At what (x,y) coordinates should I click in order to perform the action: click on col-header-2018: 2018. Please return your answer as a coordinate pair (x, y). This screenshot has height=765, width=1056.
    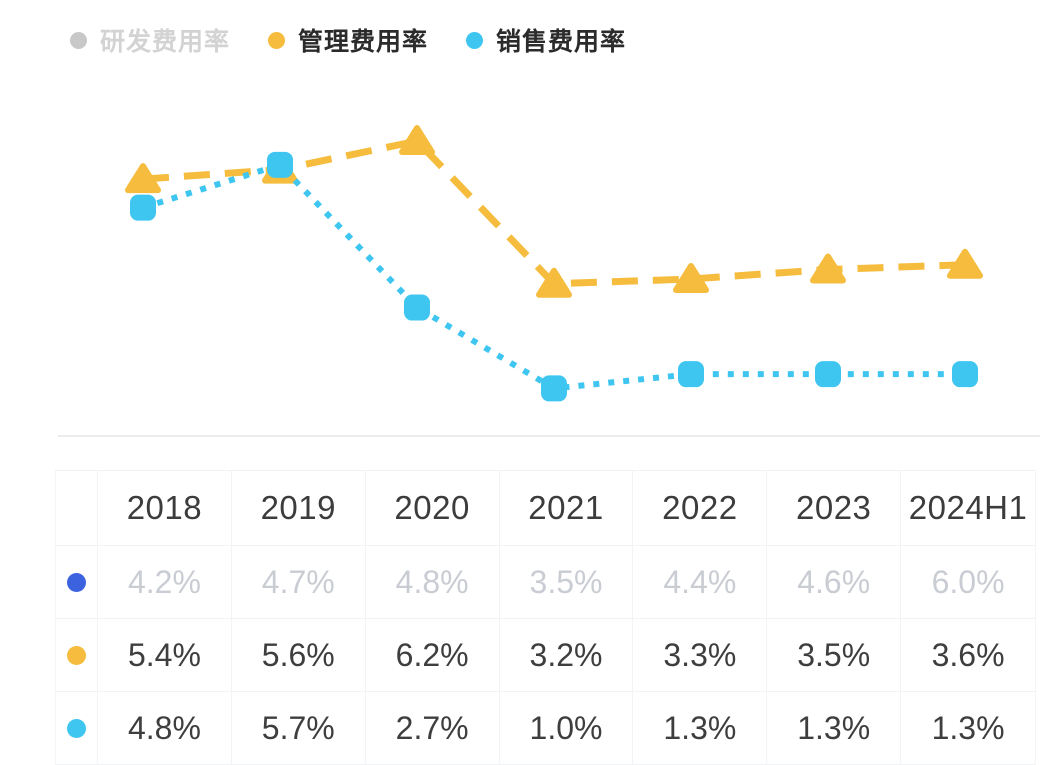
    Looking at the image, I should click on (165, 508).